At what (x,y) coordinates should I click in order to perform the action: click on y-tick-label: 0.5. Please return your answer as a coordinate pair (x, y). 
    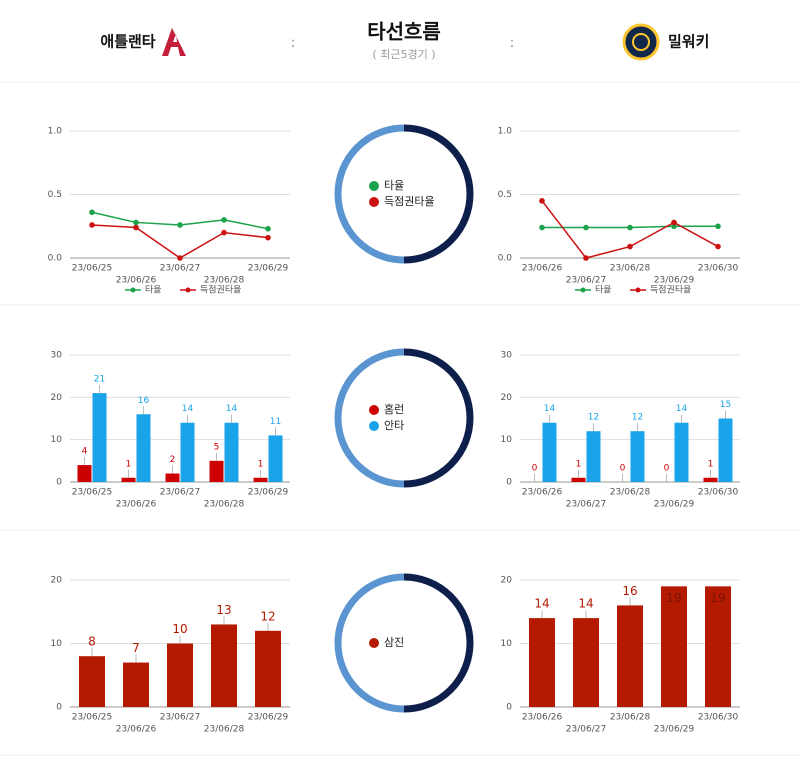
    Looking at the image, I should click on (55, 195).